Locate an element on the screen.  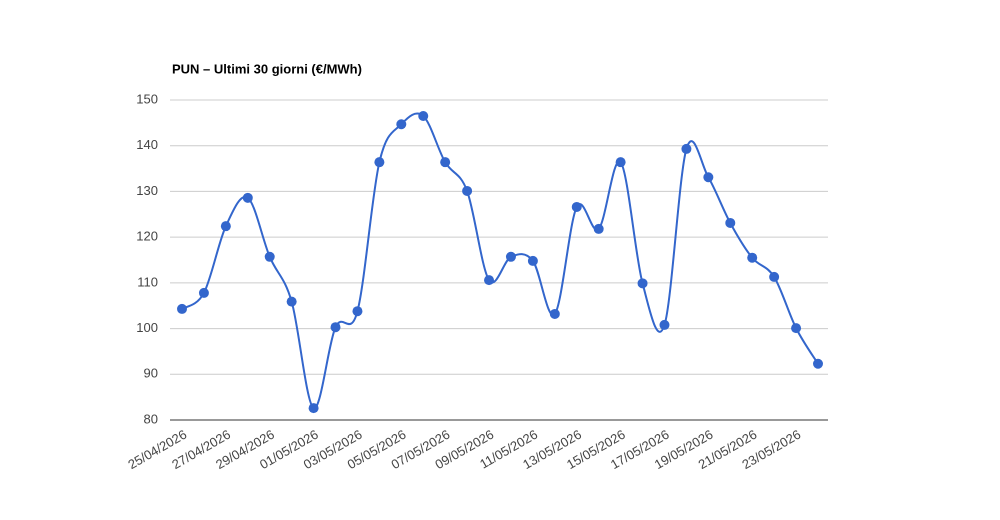
y-tick-label: 100 is located at coordinates (147, 327).